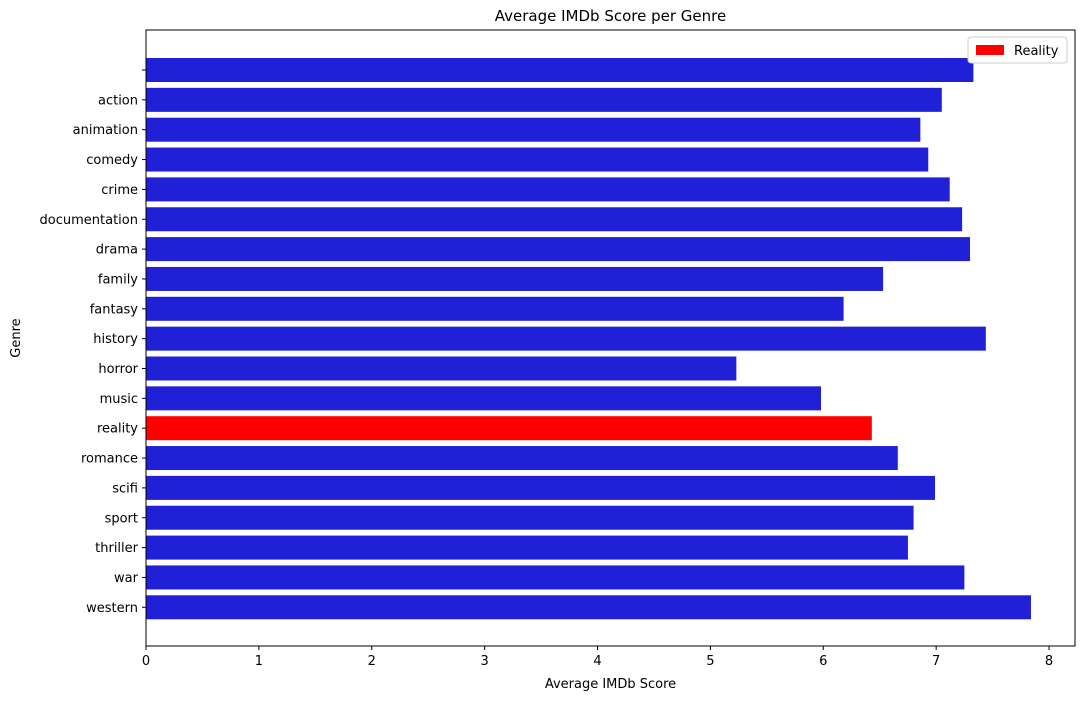  Describe the element at coordinates (117, 250) in the screenshot. I see `y-tick-label-drama: drama` at that location.